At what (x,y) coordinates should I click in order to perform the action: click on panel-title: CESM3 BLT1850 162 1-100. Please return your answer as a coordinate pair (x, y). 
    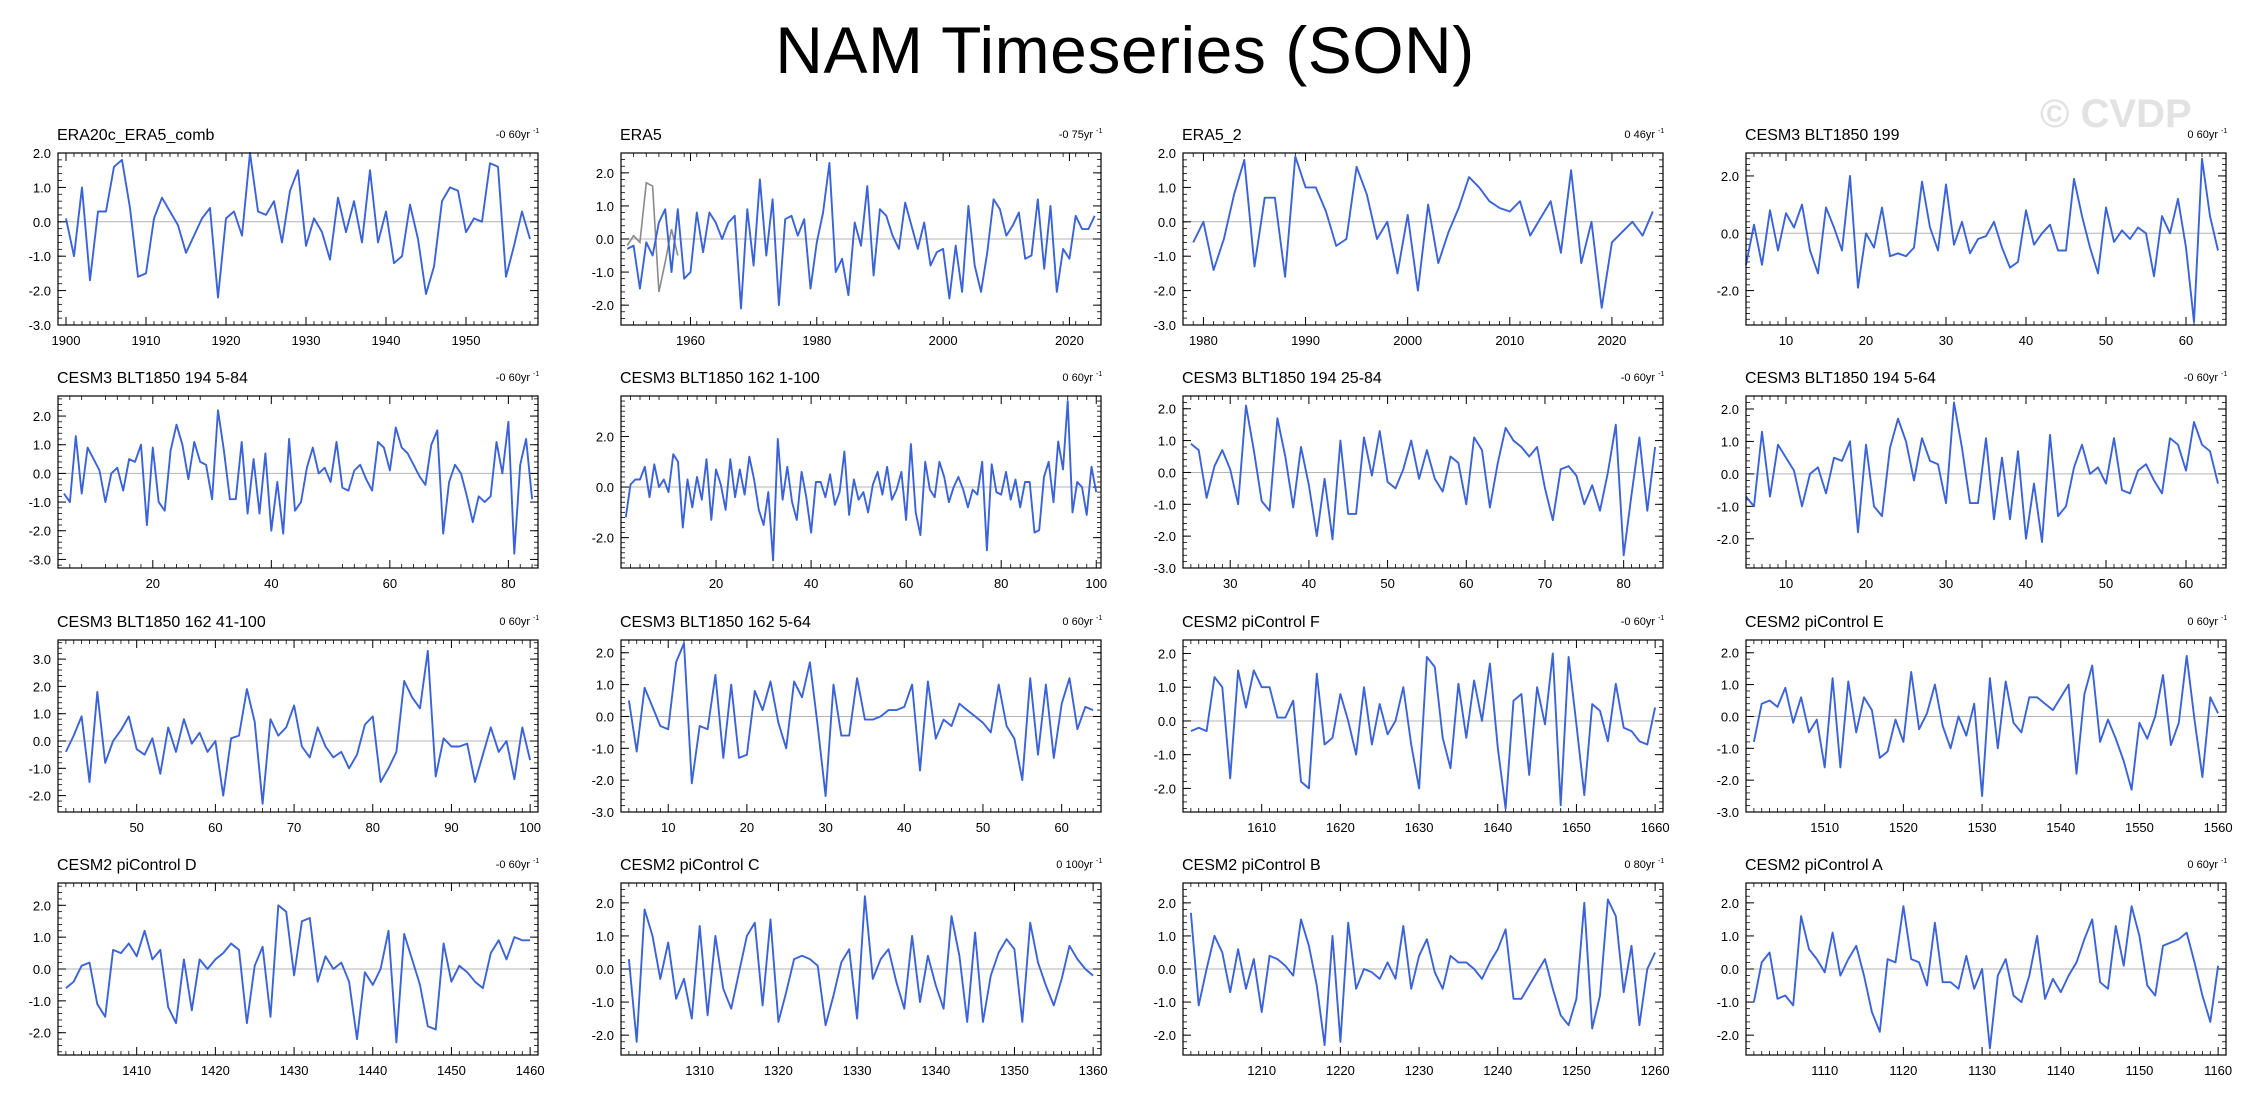
    Looking at the image, I should click on (720, 378).